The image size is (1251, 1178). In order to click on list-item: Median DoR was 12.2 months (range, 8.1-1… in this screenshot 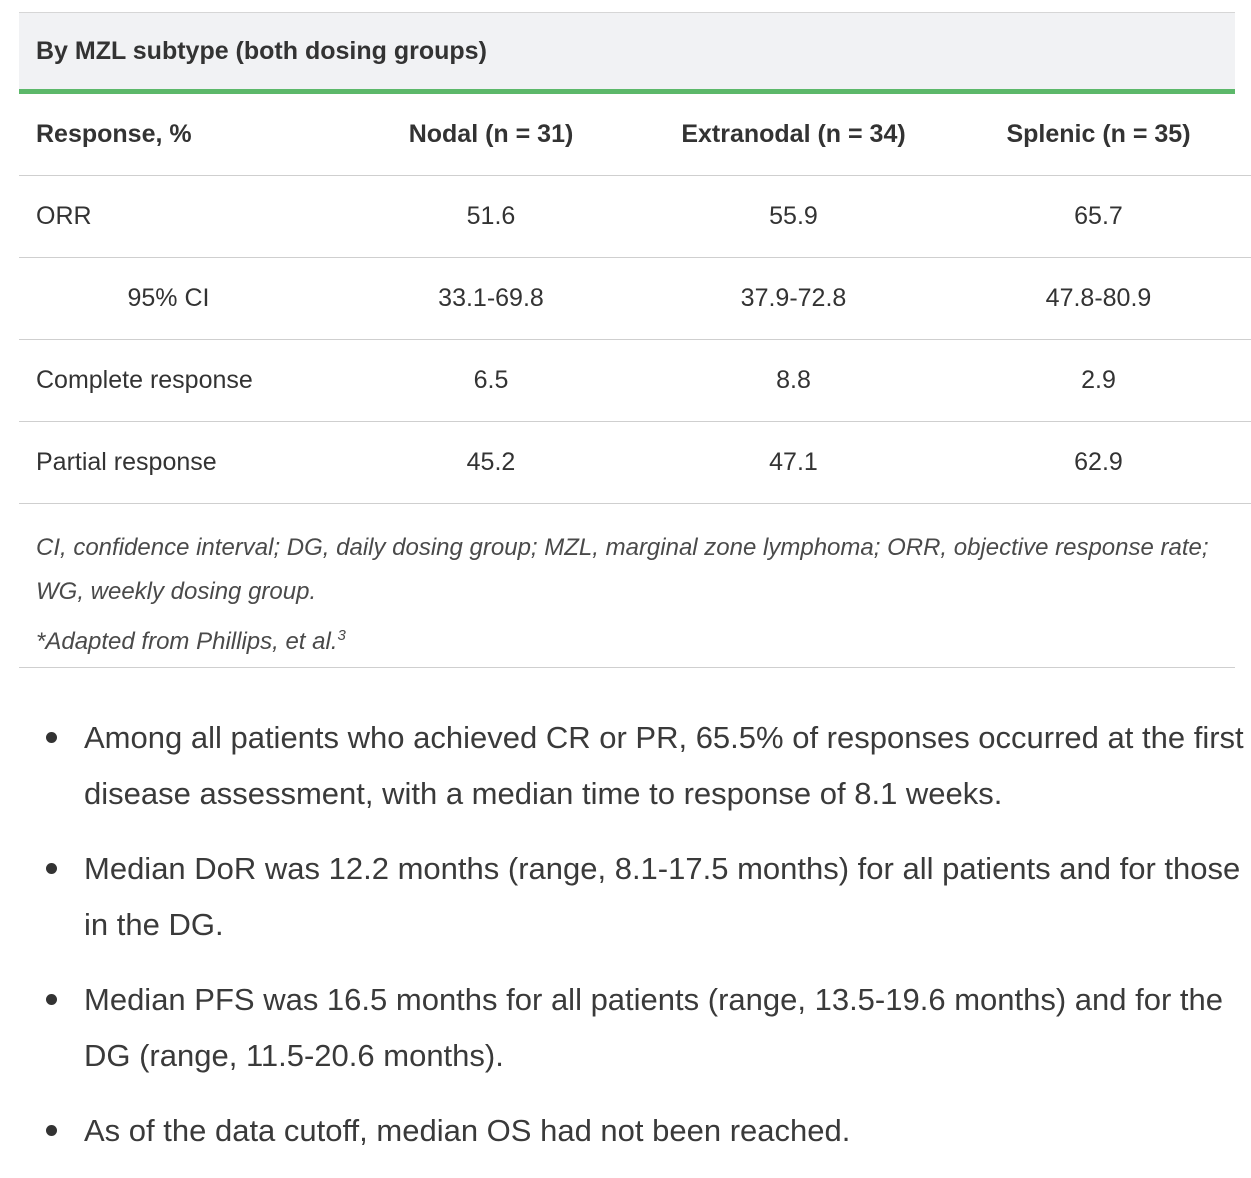, I will do `click(642, 897)`.